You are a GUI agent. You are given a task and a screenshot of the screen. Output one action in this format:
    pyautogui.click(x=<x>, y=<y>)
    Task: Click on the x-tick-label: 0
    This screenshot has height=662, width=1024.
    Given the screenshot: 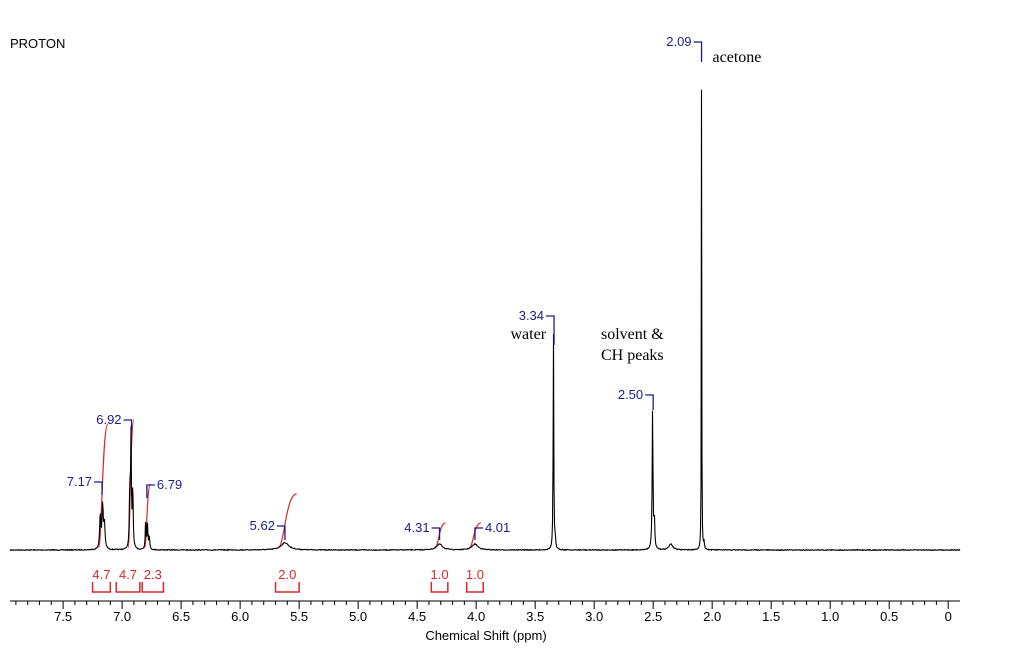 What is the action you would take?
    pyautogui.click(x=948, y=616)
    